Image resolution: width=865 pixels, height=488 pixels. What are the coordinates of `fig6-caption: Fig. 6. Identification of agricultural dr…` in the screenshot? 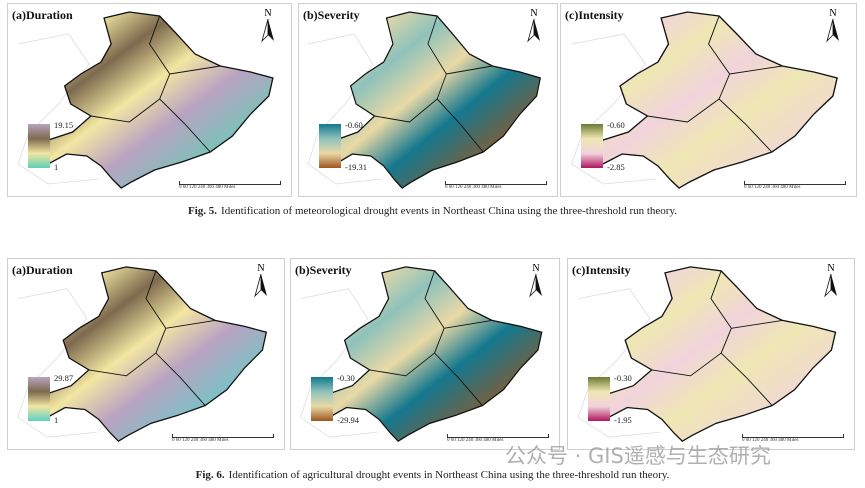 It's located at (432, 475).